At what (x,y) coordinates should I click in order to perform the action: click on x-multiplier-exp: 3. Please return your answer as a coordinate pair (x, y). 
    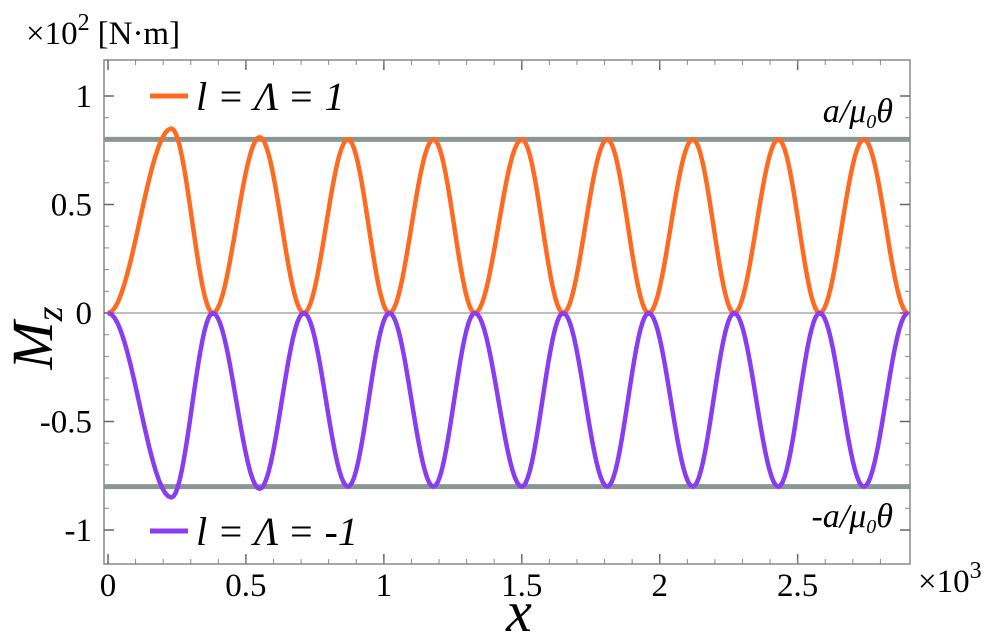
    Looking at the image, I should click on (976, 571).